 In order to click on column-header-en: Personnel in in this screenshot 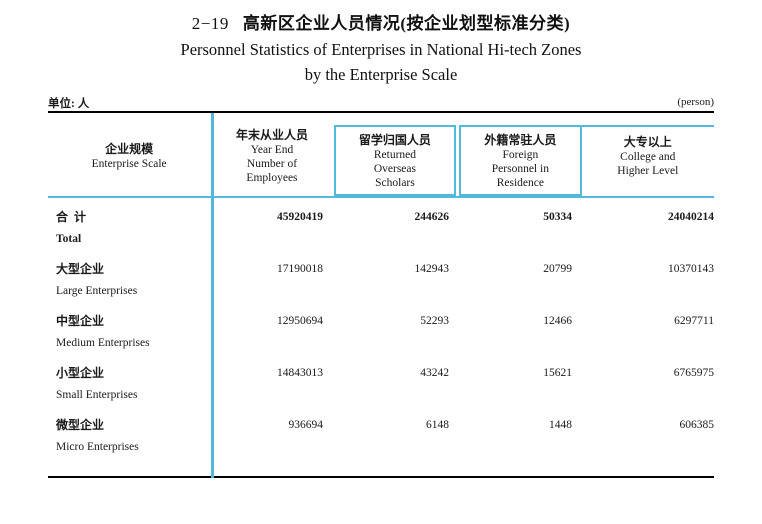, I will do `click(520, 168)`.